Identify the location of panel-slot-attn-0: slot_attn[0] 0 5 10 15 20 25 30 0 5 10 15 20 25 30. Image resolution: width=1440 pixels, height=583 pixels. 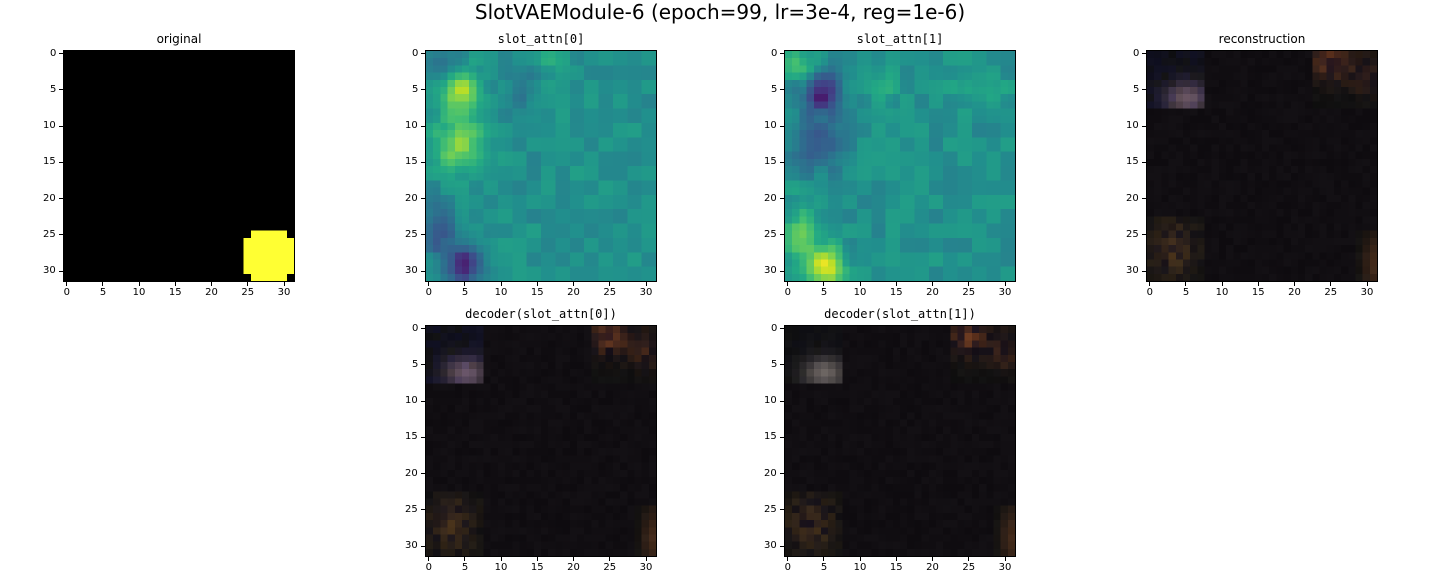
(531, 170).